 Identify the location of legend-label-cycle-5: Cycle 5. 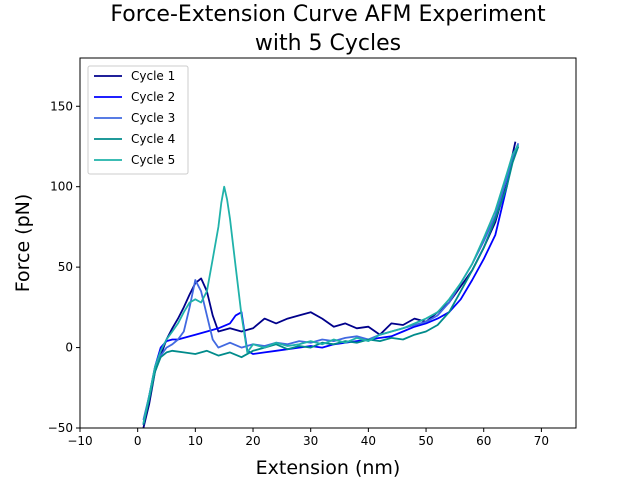
(153, 160).